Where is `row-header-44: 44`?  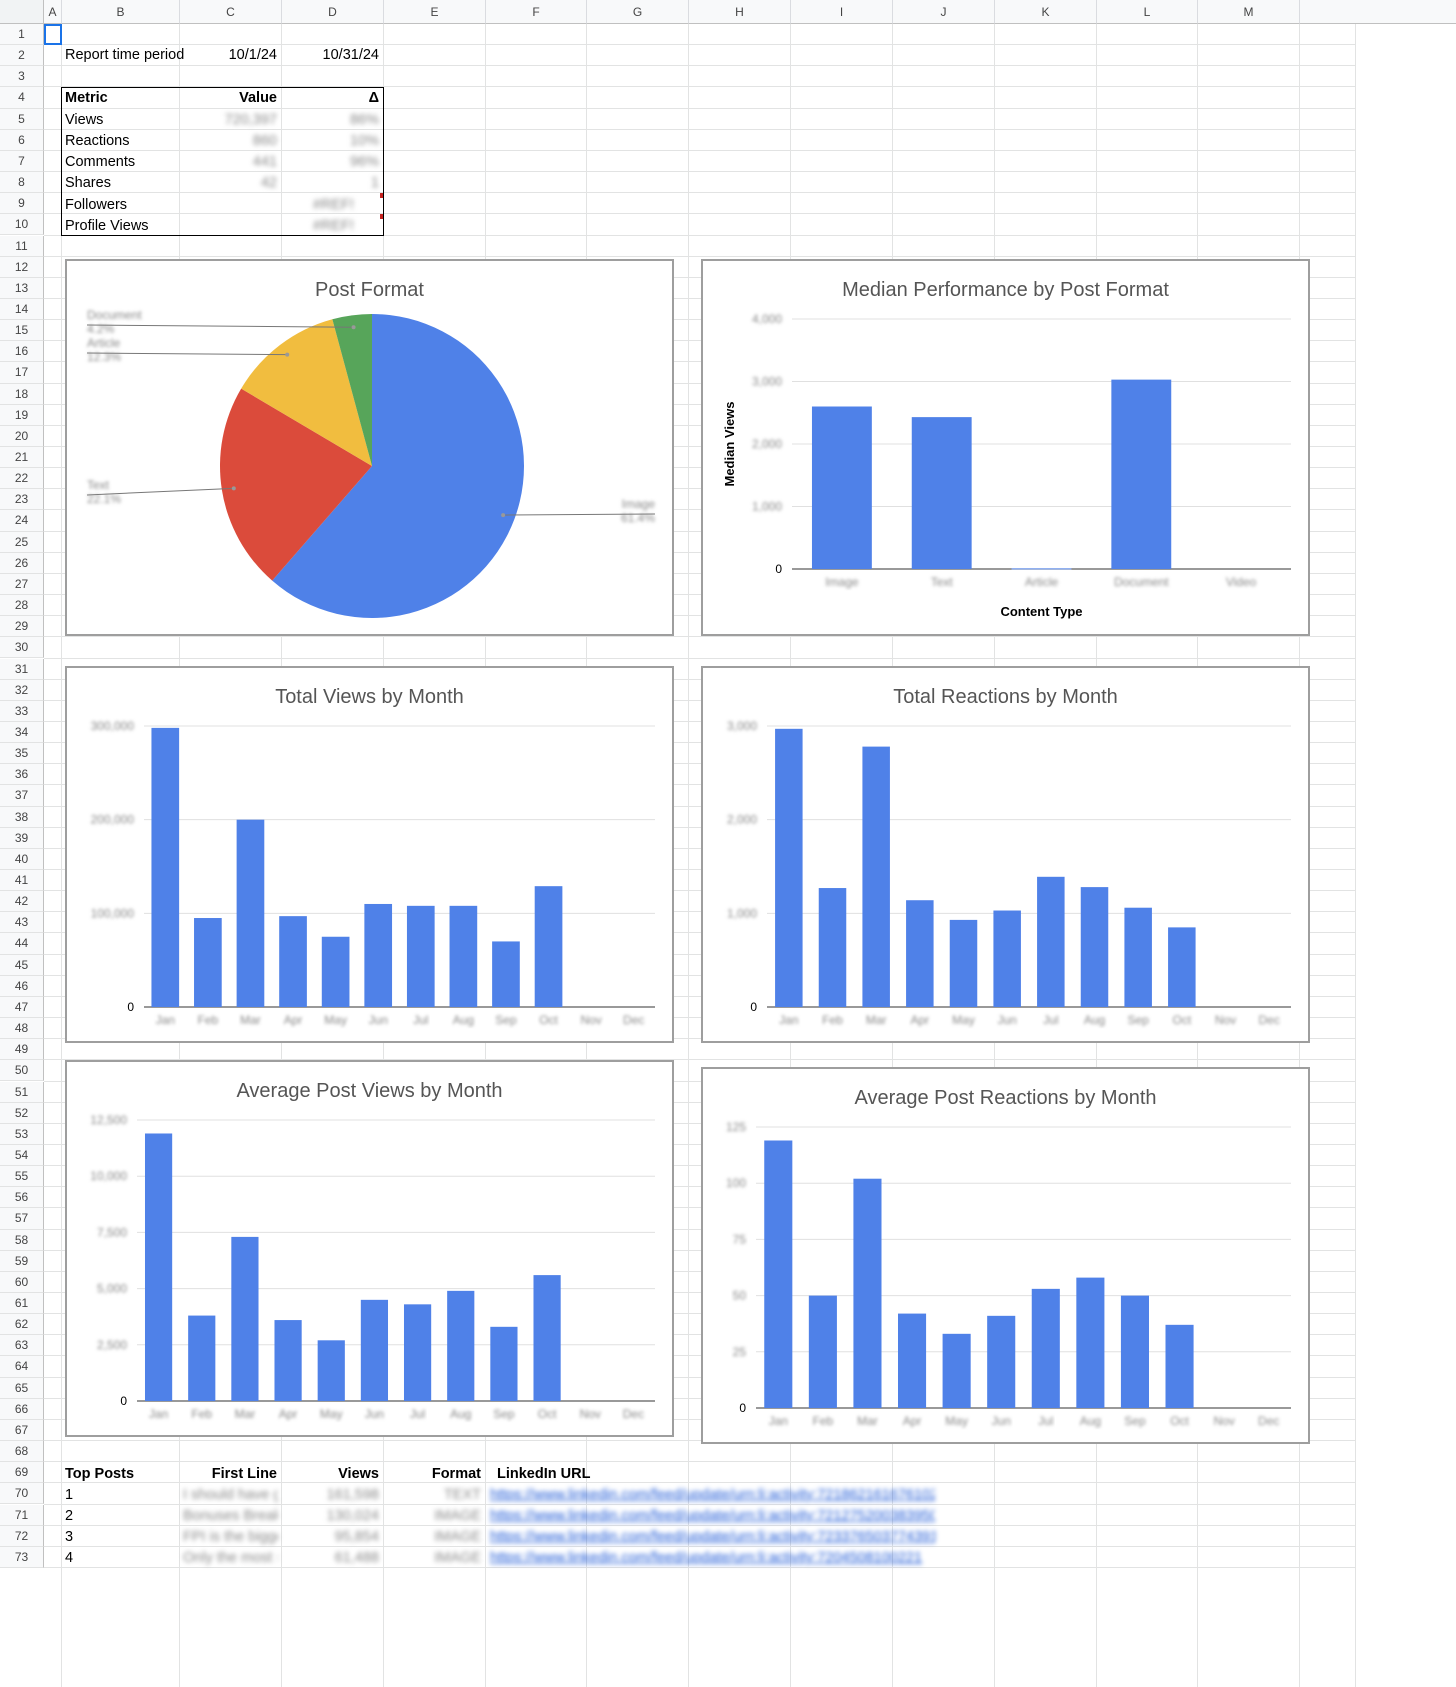 row-header-44: 44 is located at coordinates (22, 944).